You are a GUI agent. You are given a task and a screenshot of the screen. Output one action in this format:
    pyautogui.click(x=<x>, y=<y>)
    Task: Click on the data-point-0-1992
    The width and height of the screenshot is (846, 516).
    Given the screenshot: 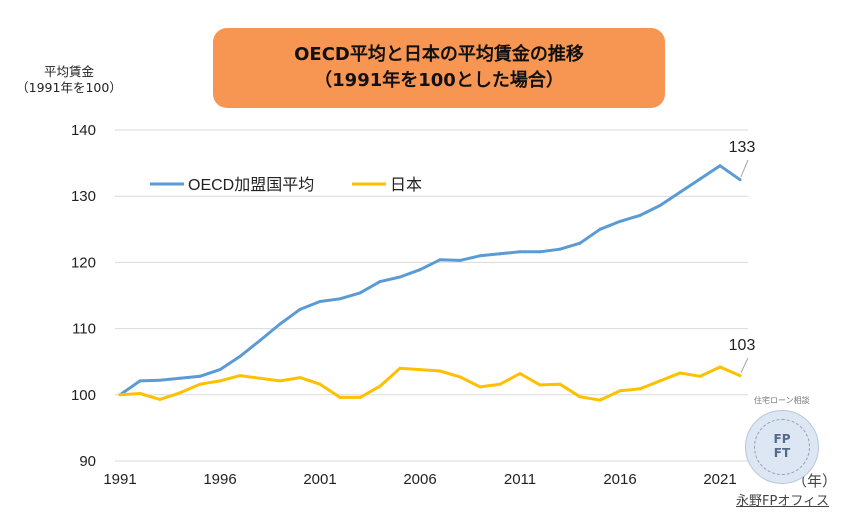 What is the action you would take?
    pyautogui.click(x=140, y=381)
    